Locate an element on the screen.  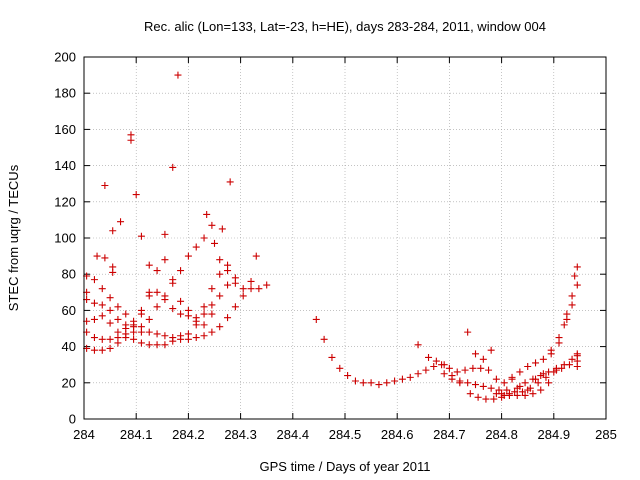
x-tick-label: 284.4 is located at coordinates (293, 434).